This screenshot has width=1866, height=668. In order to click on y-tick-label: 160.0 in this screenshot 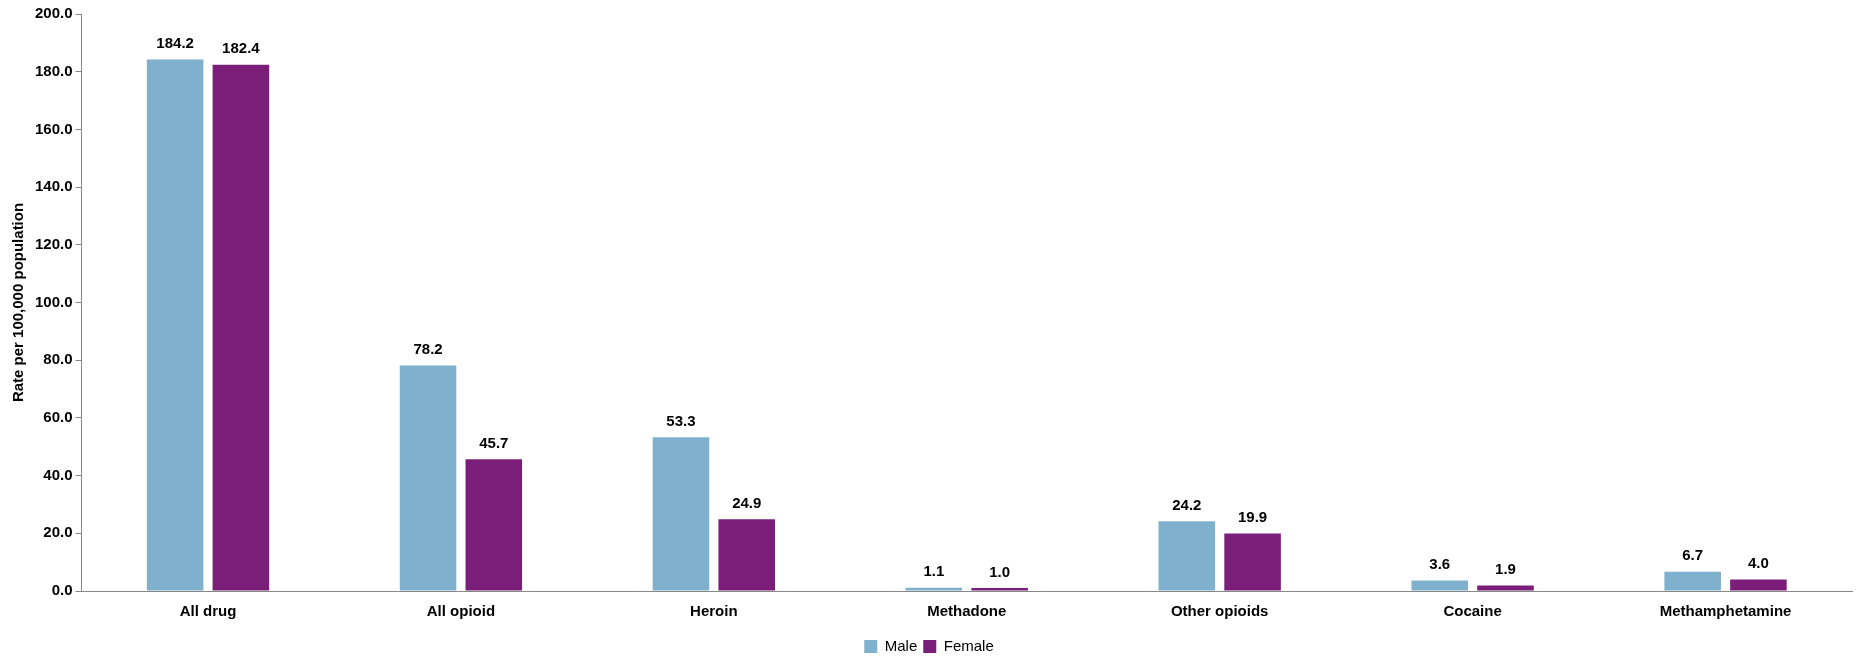, I will do `click(53, 128)`.